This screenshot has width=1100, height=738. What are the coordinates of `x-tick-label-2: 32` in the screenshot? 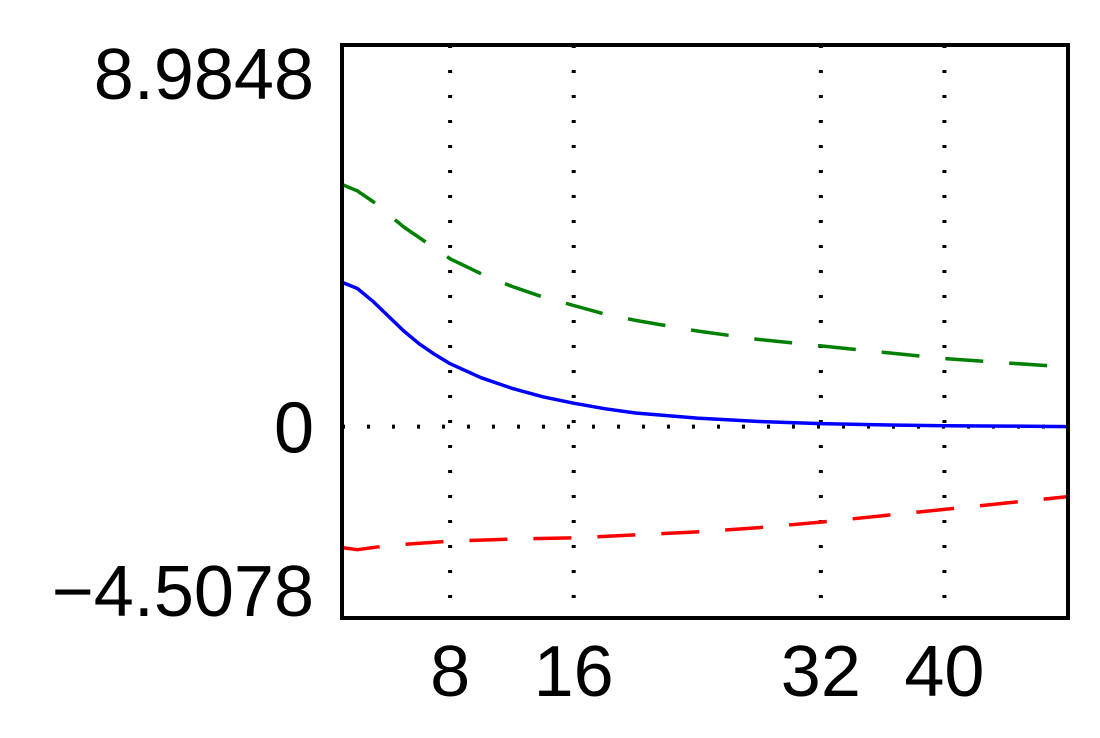 It's located at (821, 672).